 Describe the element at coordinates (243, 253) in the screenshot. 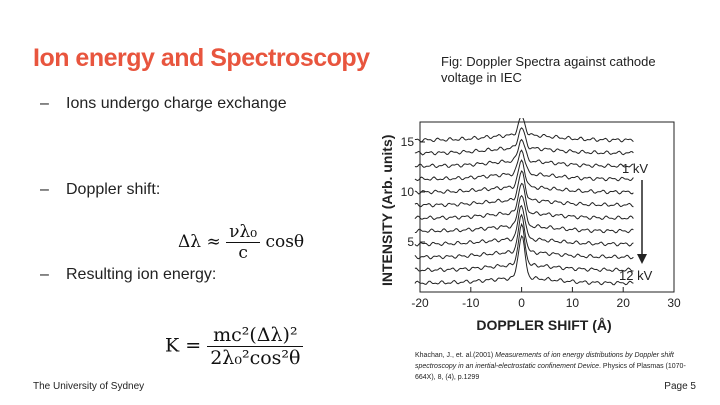

I see `doppler-denominator: c` at that location.